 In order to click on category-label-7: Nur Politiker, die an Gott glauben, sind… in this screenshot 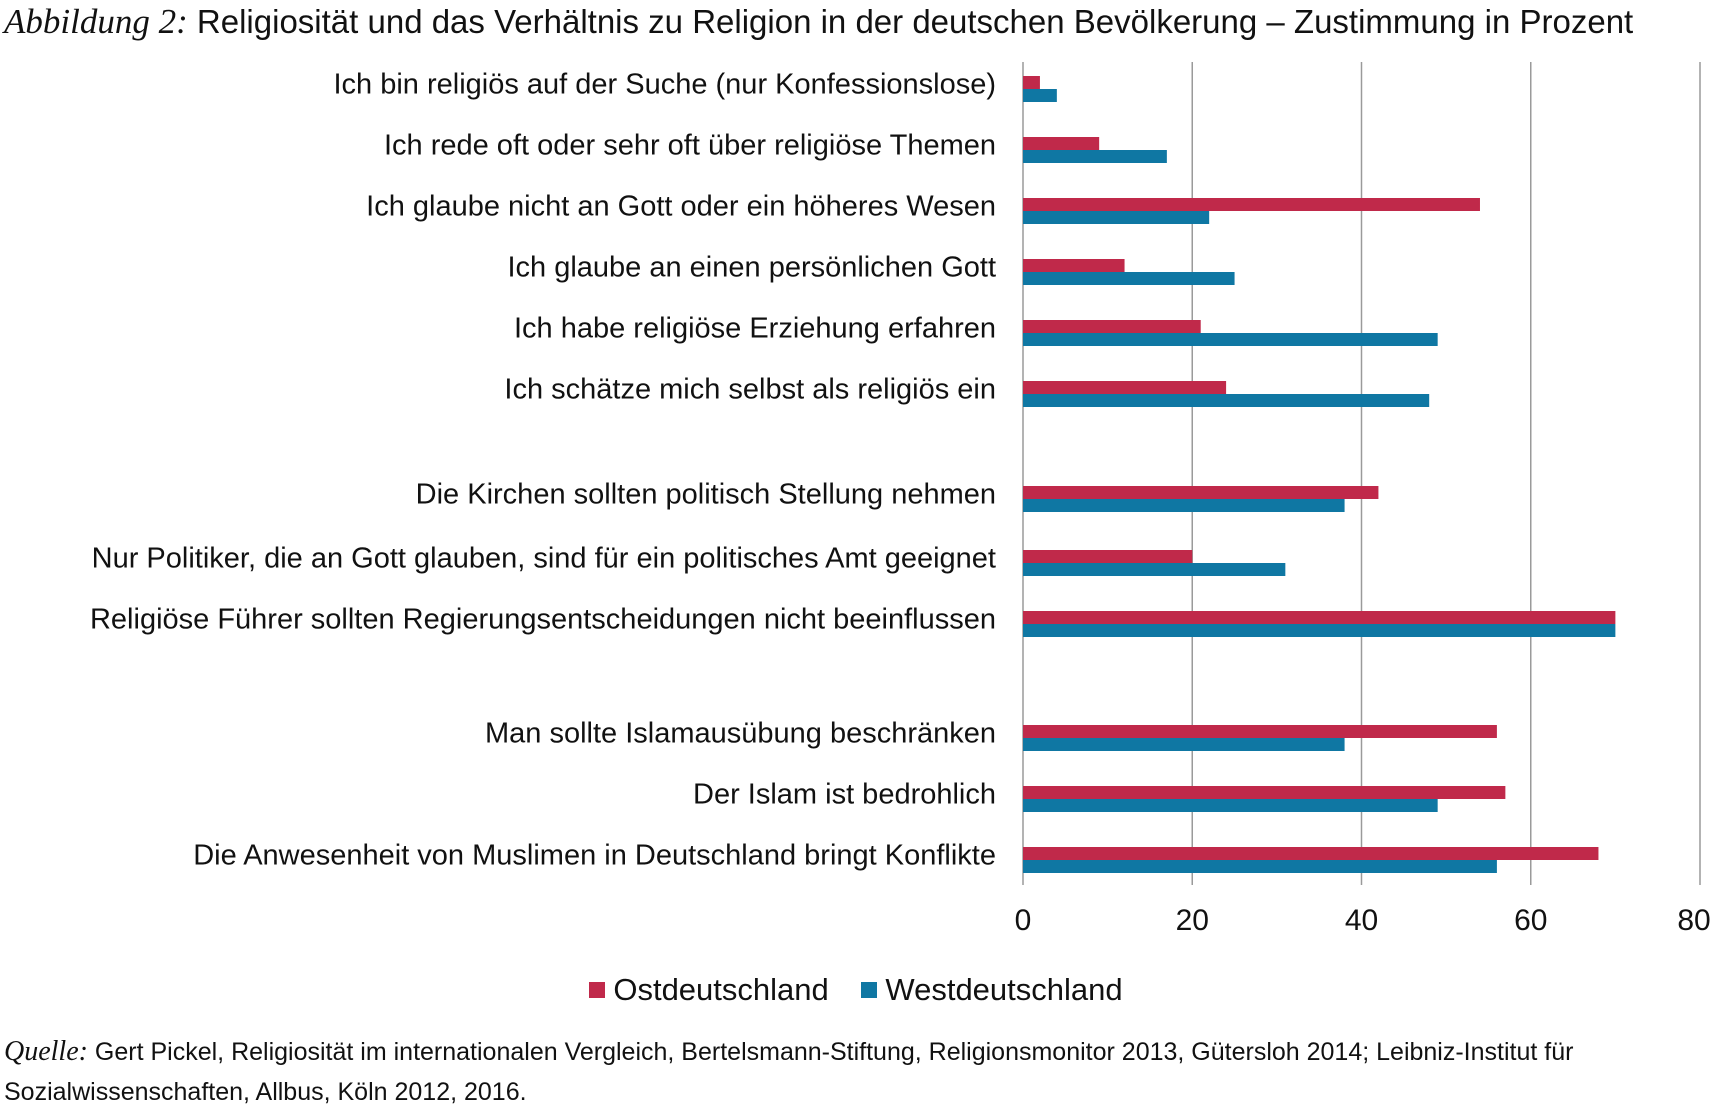, I will do `click(544, 559)`.